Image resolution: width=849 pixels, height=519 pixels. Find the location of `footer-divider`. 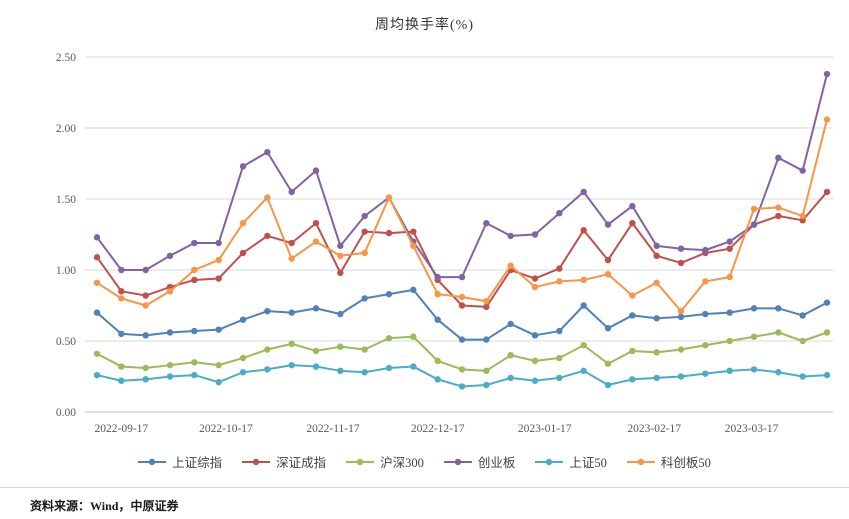

footer-divider is located at coordinates (424, 487).